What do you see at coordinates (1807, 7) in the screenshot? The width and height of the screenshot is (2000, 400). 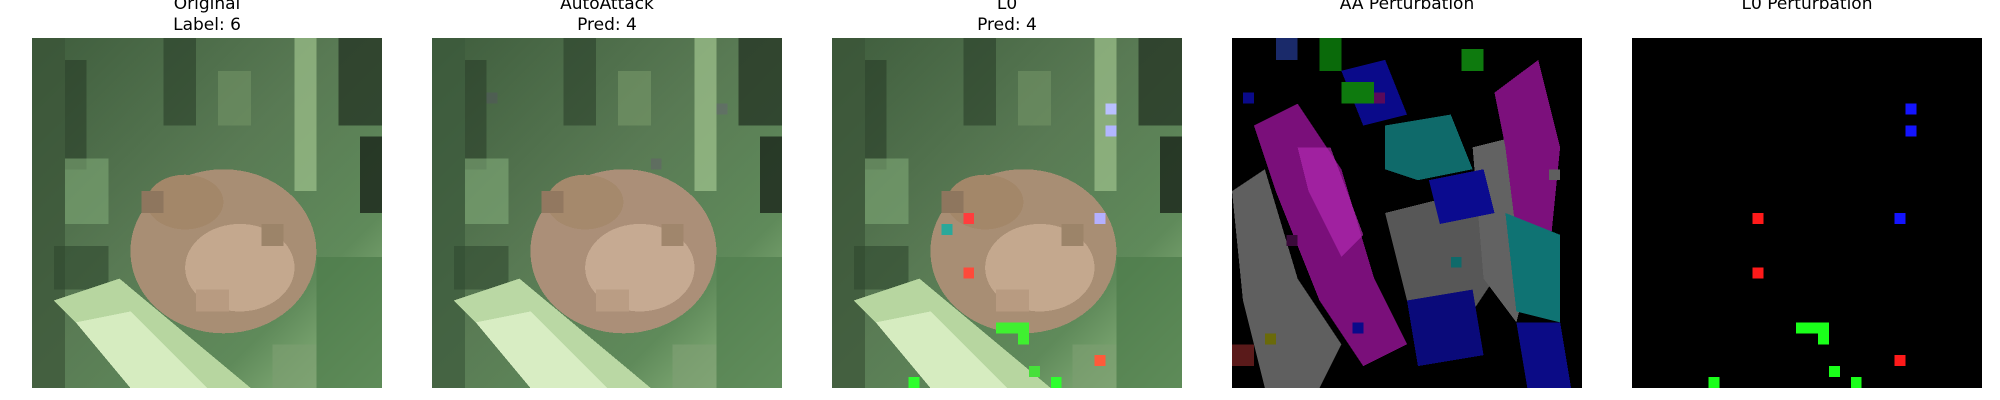 I see `panel-title-l0-perturbation: L0 Perturbation` at bounding box center [1807, 7].